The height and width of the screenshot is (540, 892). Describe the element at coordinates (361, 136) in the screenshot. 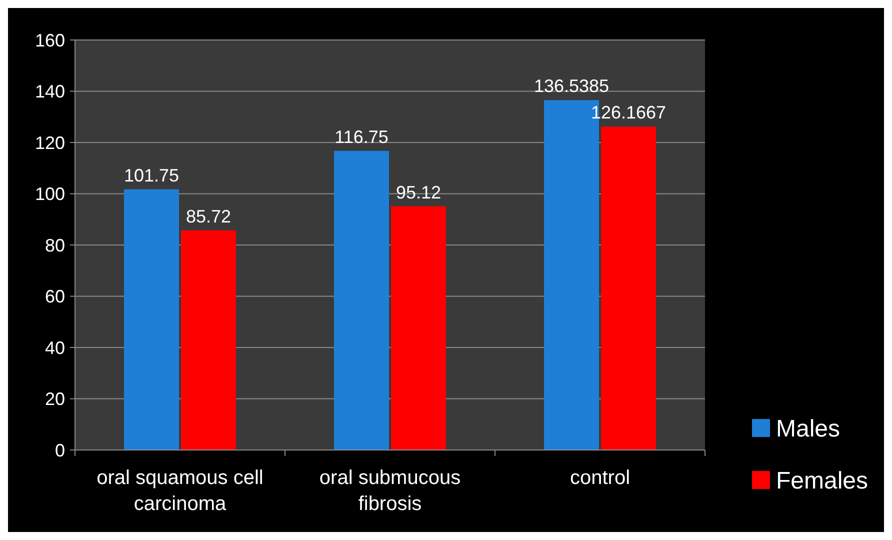

I see `data-label: 116.75` at that location.